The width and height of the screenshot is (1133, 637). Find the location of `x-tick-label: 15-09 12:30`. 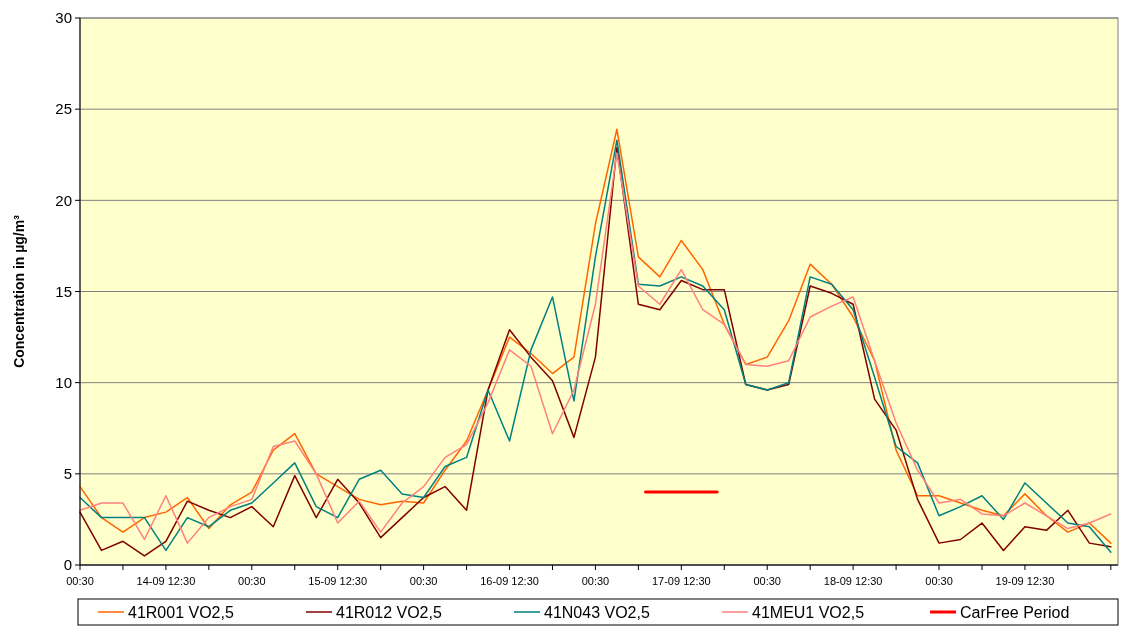

x-tick-label: 15-09 12:30 is located at coordinates (338, 581).